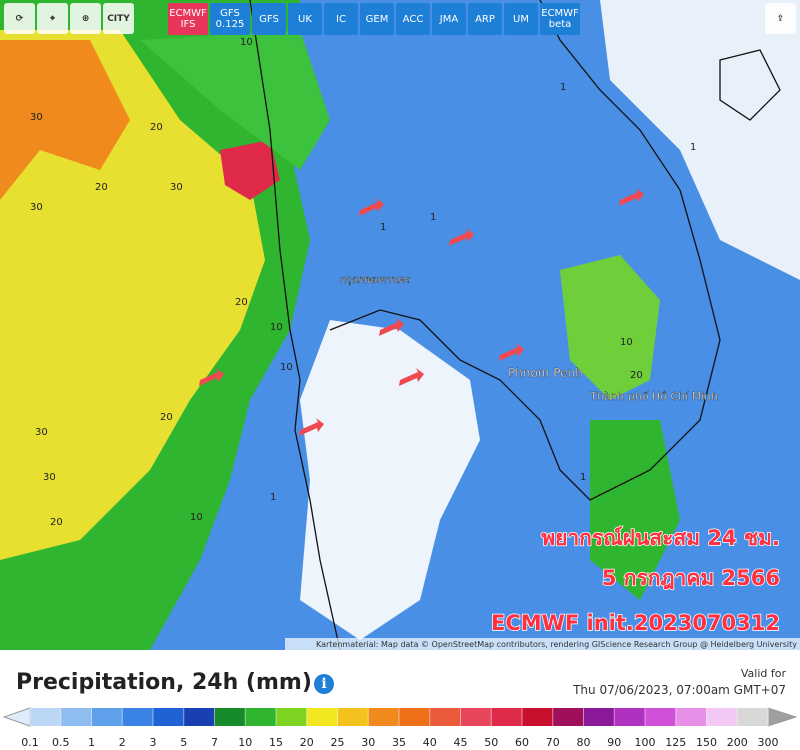  Describe the element at coordinates (164, 682) in the screenshot. I see `footer-title: Precipitation, 24h (mm)` at that location.